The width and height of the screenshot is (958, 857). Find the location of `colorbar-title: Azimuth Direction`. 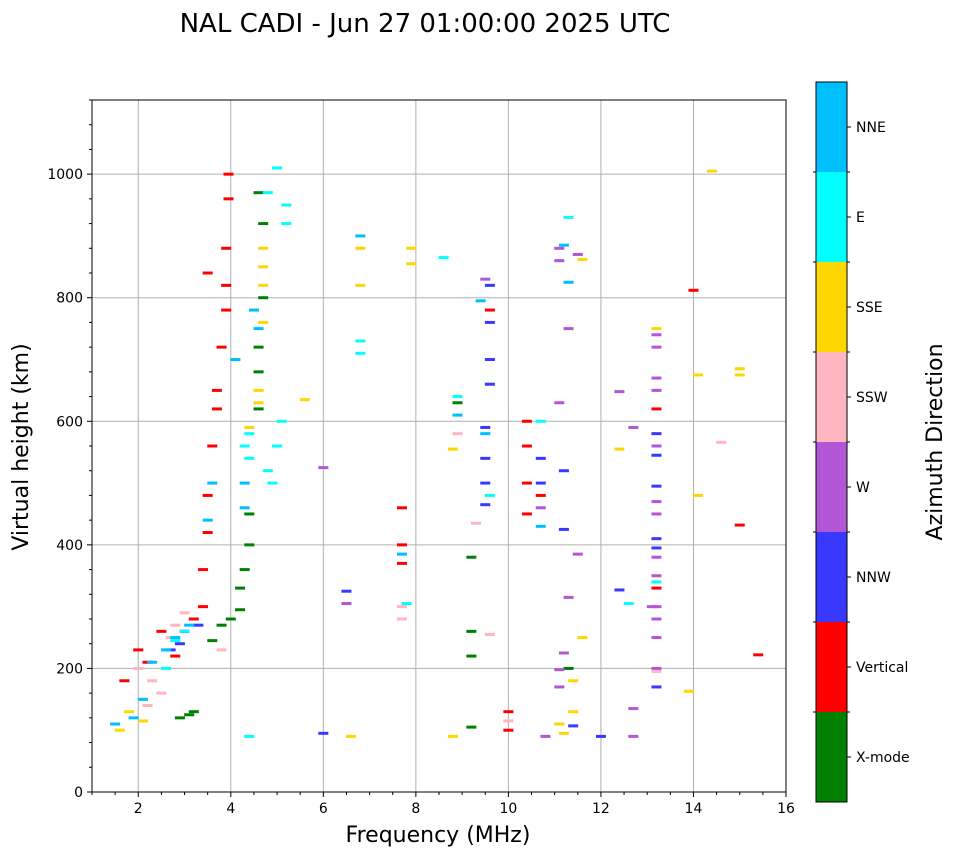

colorbar-title: Azimuth Direction is located at coordinates (935, 441).